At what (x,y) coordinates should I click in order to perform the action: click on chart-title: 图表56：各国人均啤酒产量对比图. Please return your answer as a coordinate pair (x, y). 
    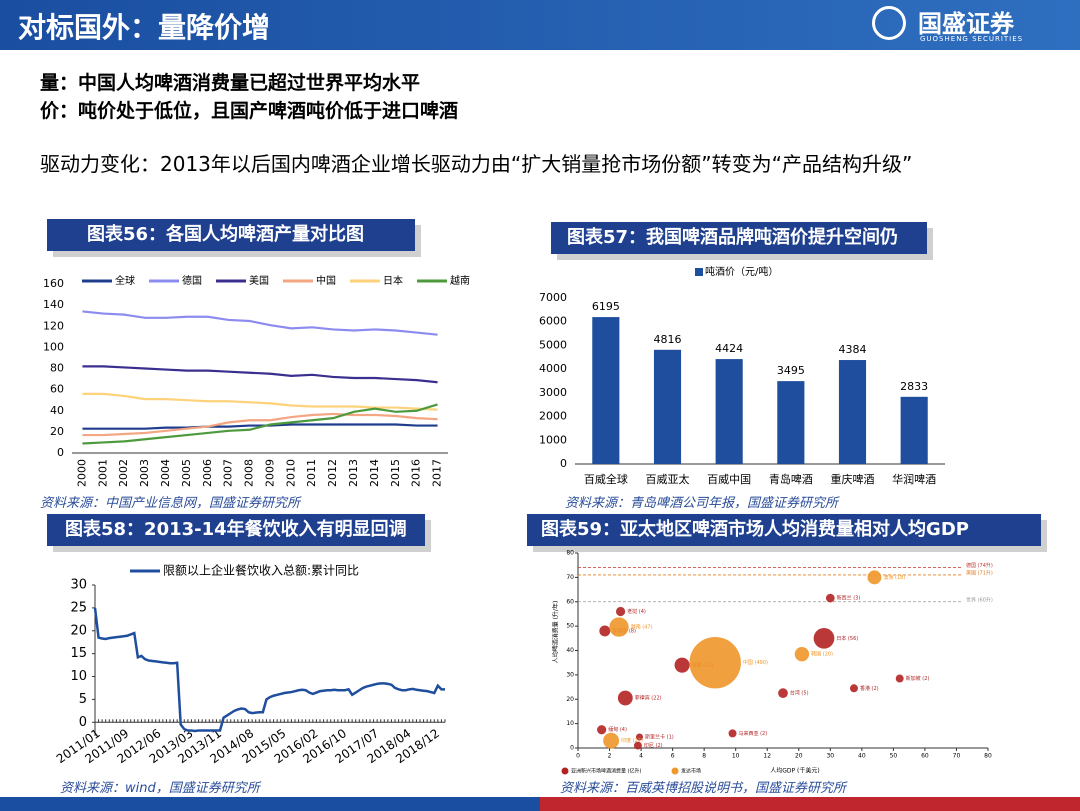
    Looking at the image, I should click on (231, 235).